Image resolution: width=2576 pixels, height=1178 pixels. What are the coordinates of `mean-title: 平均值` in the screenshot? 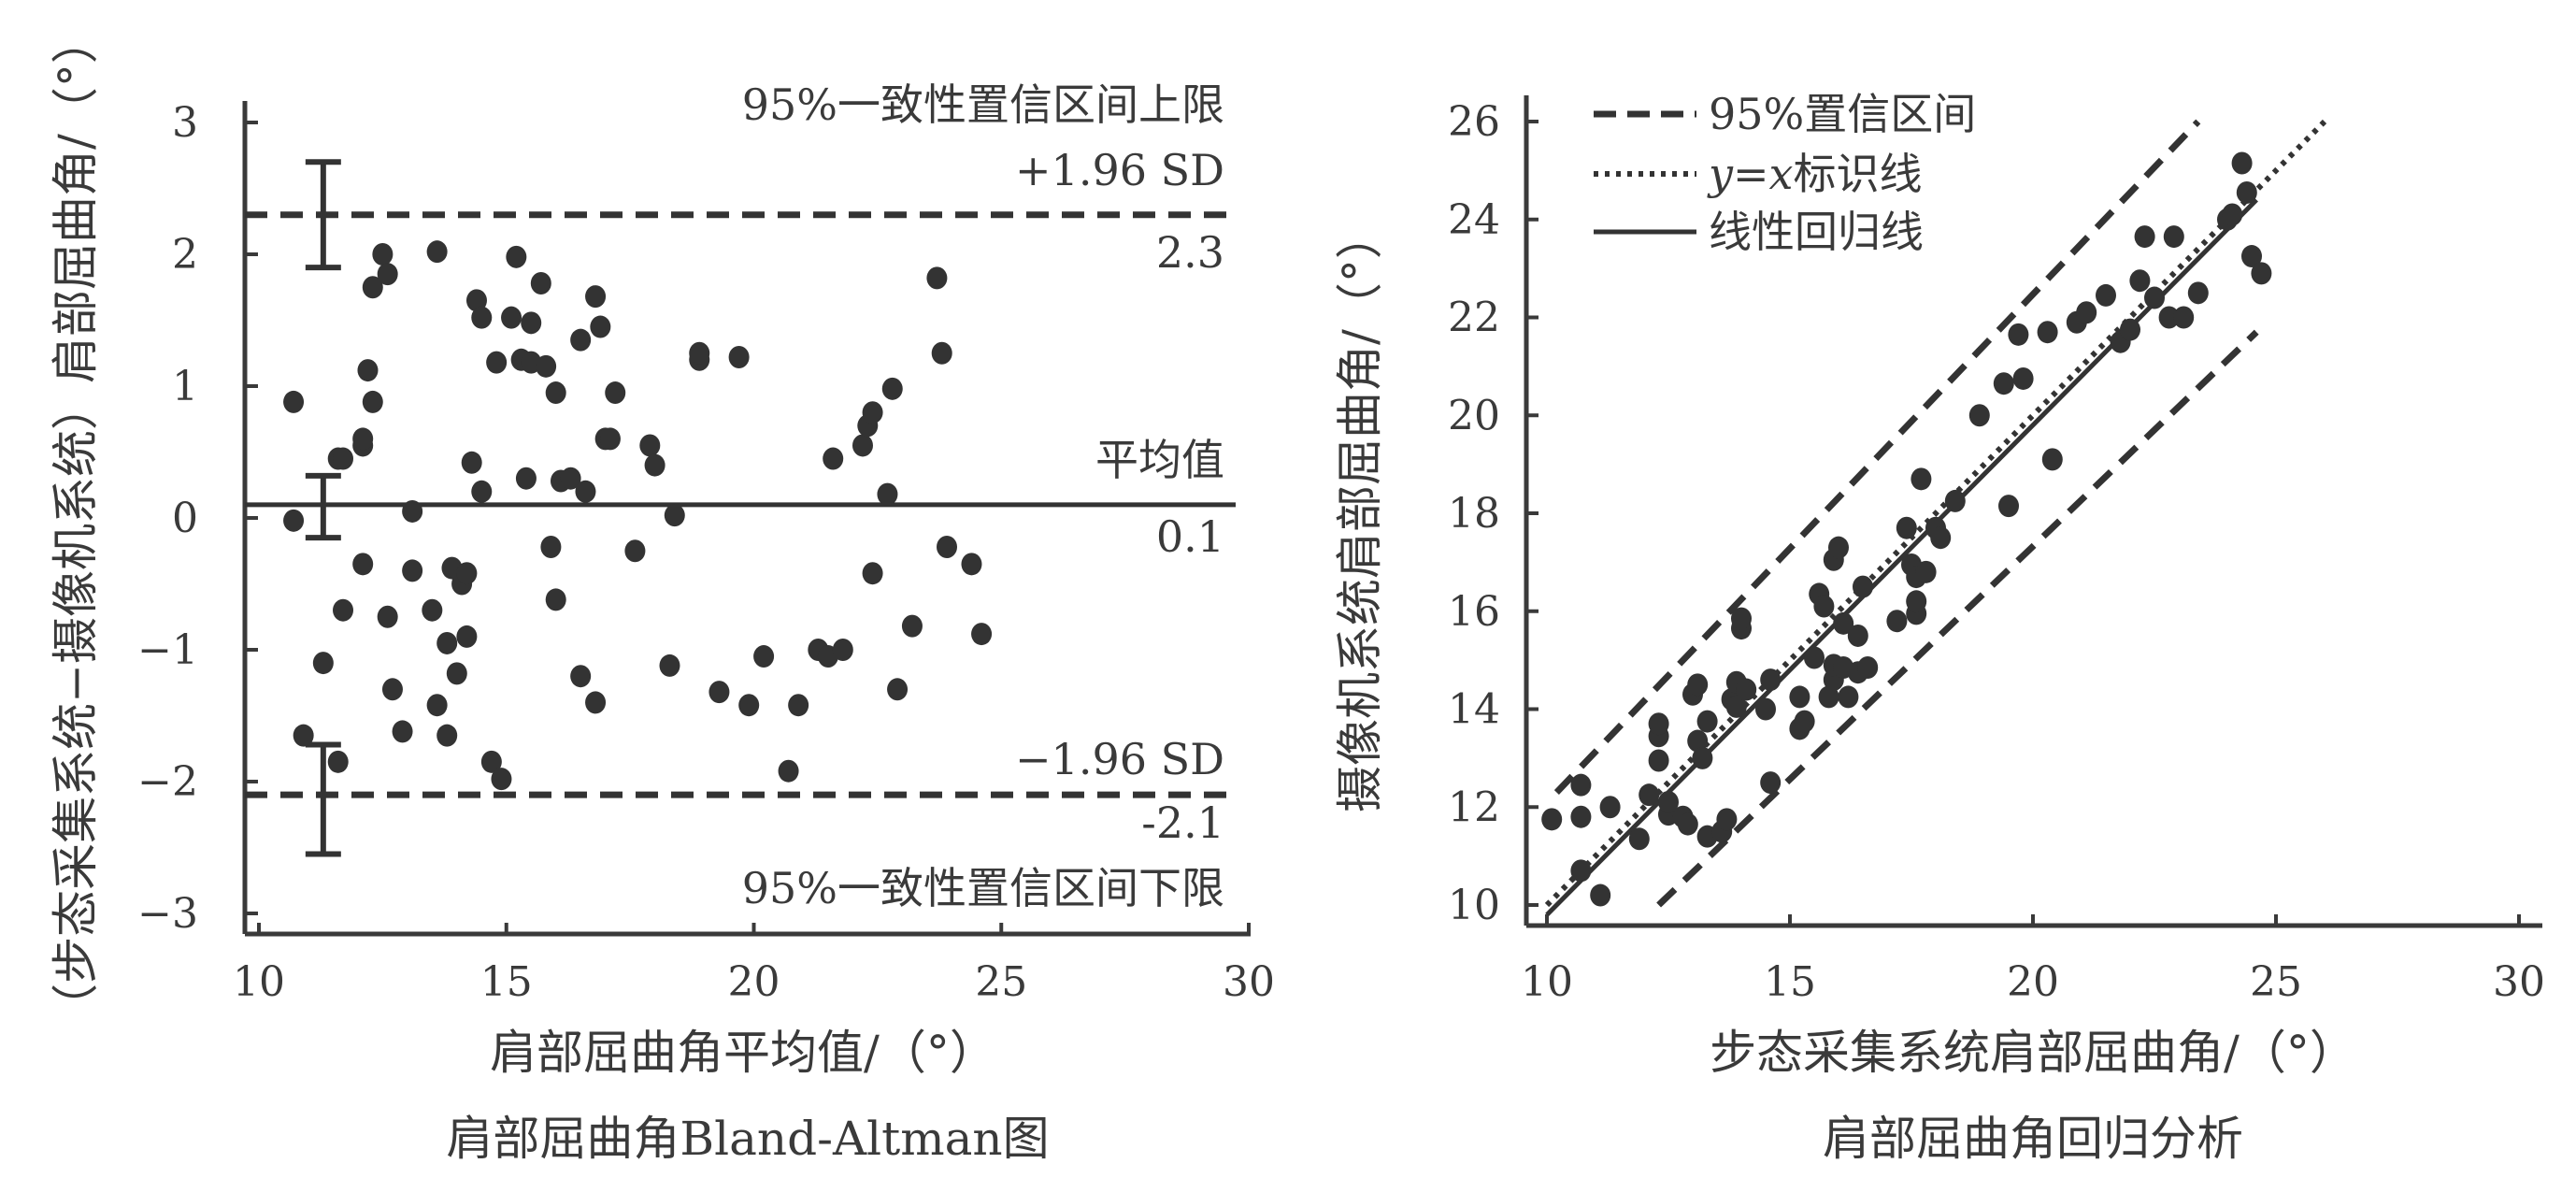 It's located at (1159, 460).